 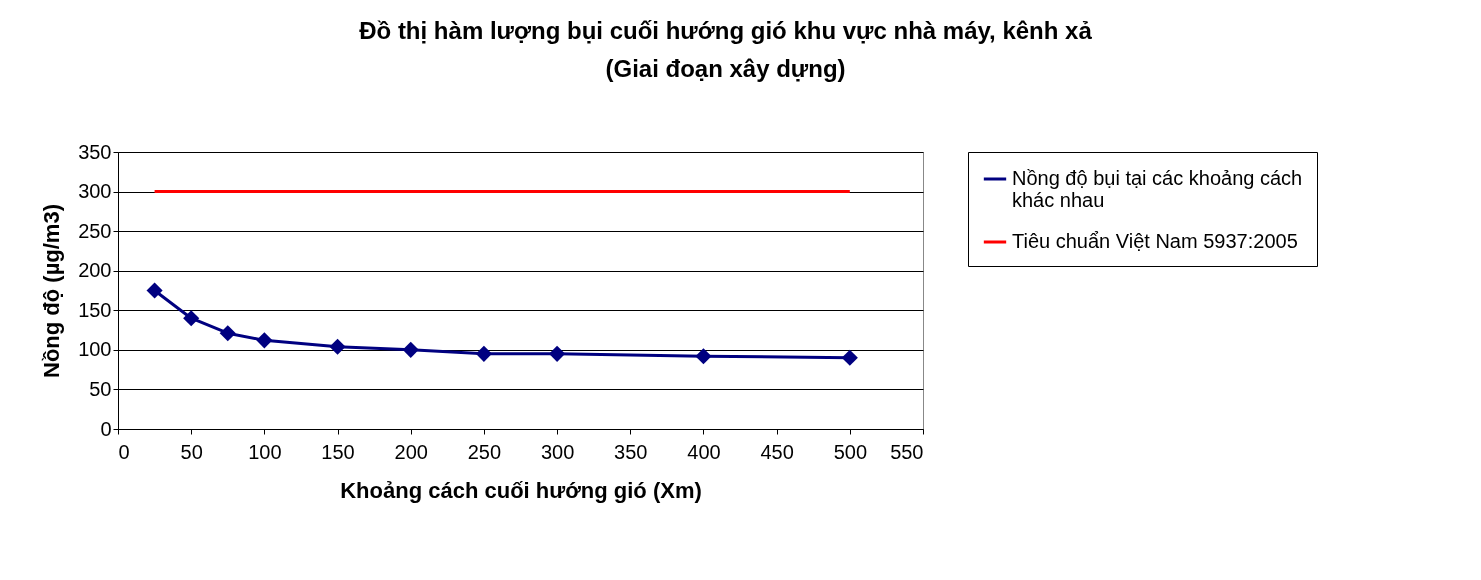 I want to click on x-tick-label: 400, so click(x=704, y=451).